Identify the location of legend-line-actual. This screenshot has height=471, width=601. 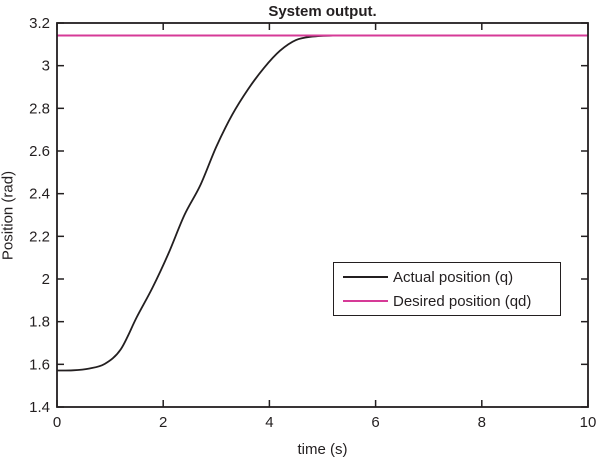
(365, 277).